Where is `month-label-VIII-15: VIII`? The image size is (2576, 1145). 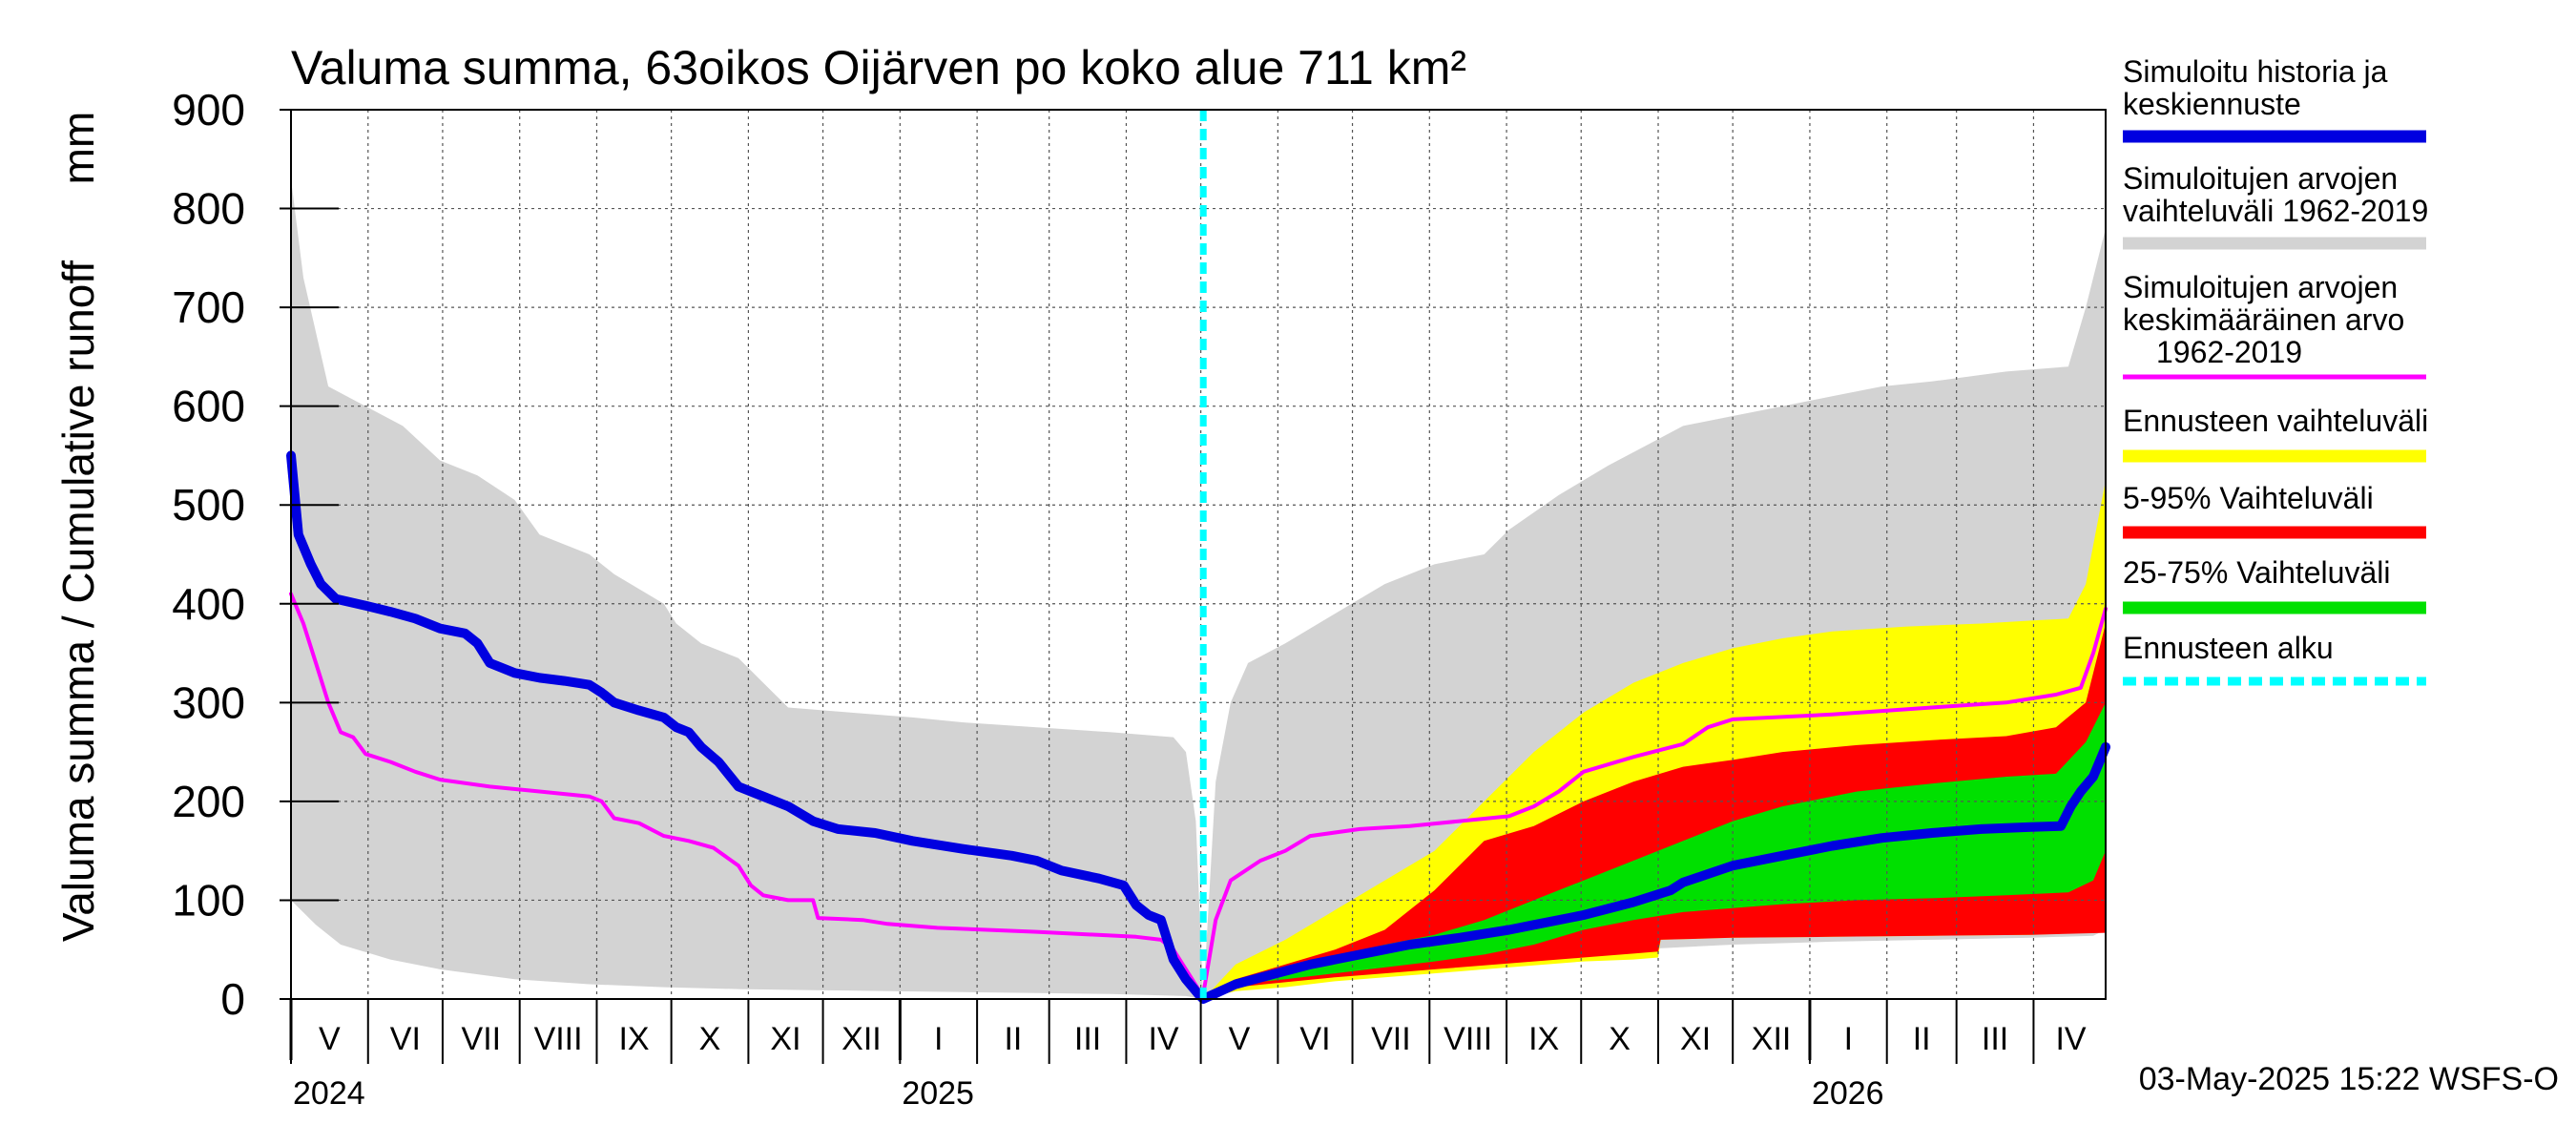 month-label-VIII-15: VIII is located at coordinates (1468, 1039).